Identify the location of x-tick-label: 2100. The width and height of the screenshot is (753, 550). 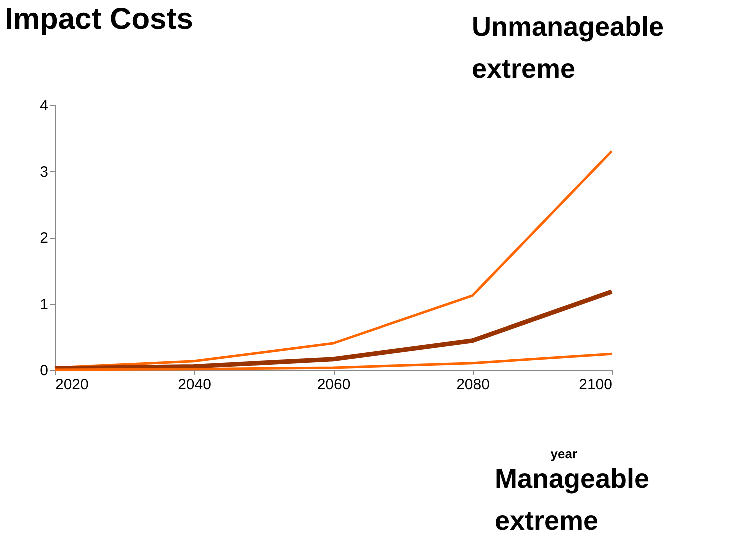
(595, 385).